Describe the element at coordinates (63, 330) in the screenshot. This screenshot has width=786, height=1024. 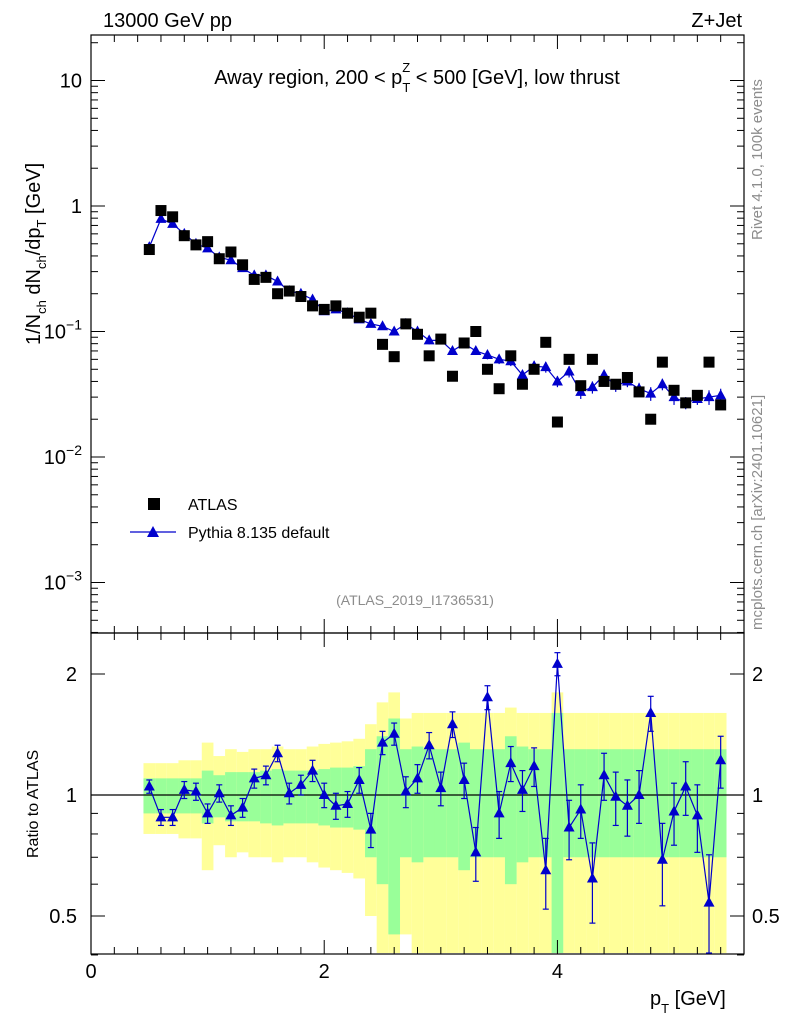
I see `y-tick-label: 10⁻¹` at that location.